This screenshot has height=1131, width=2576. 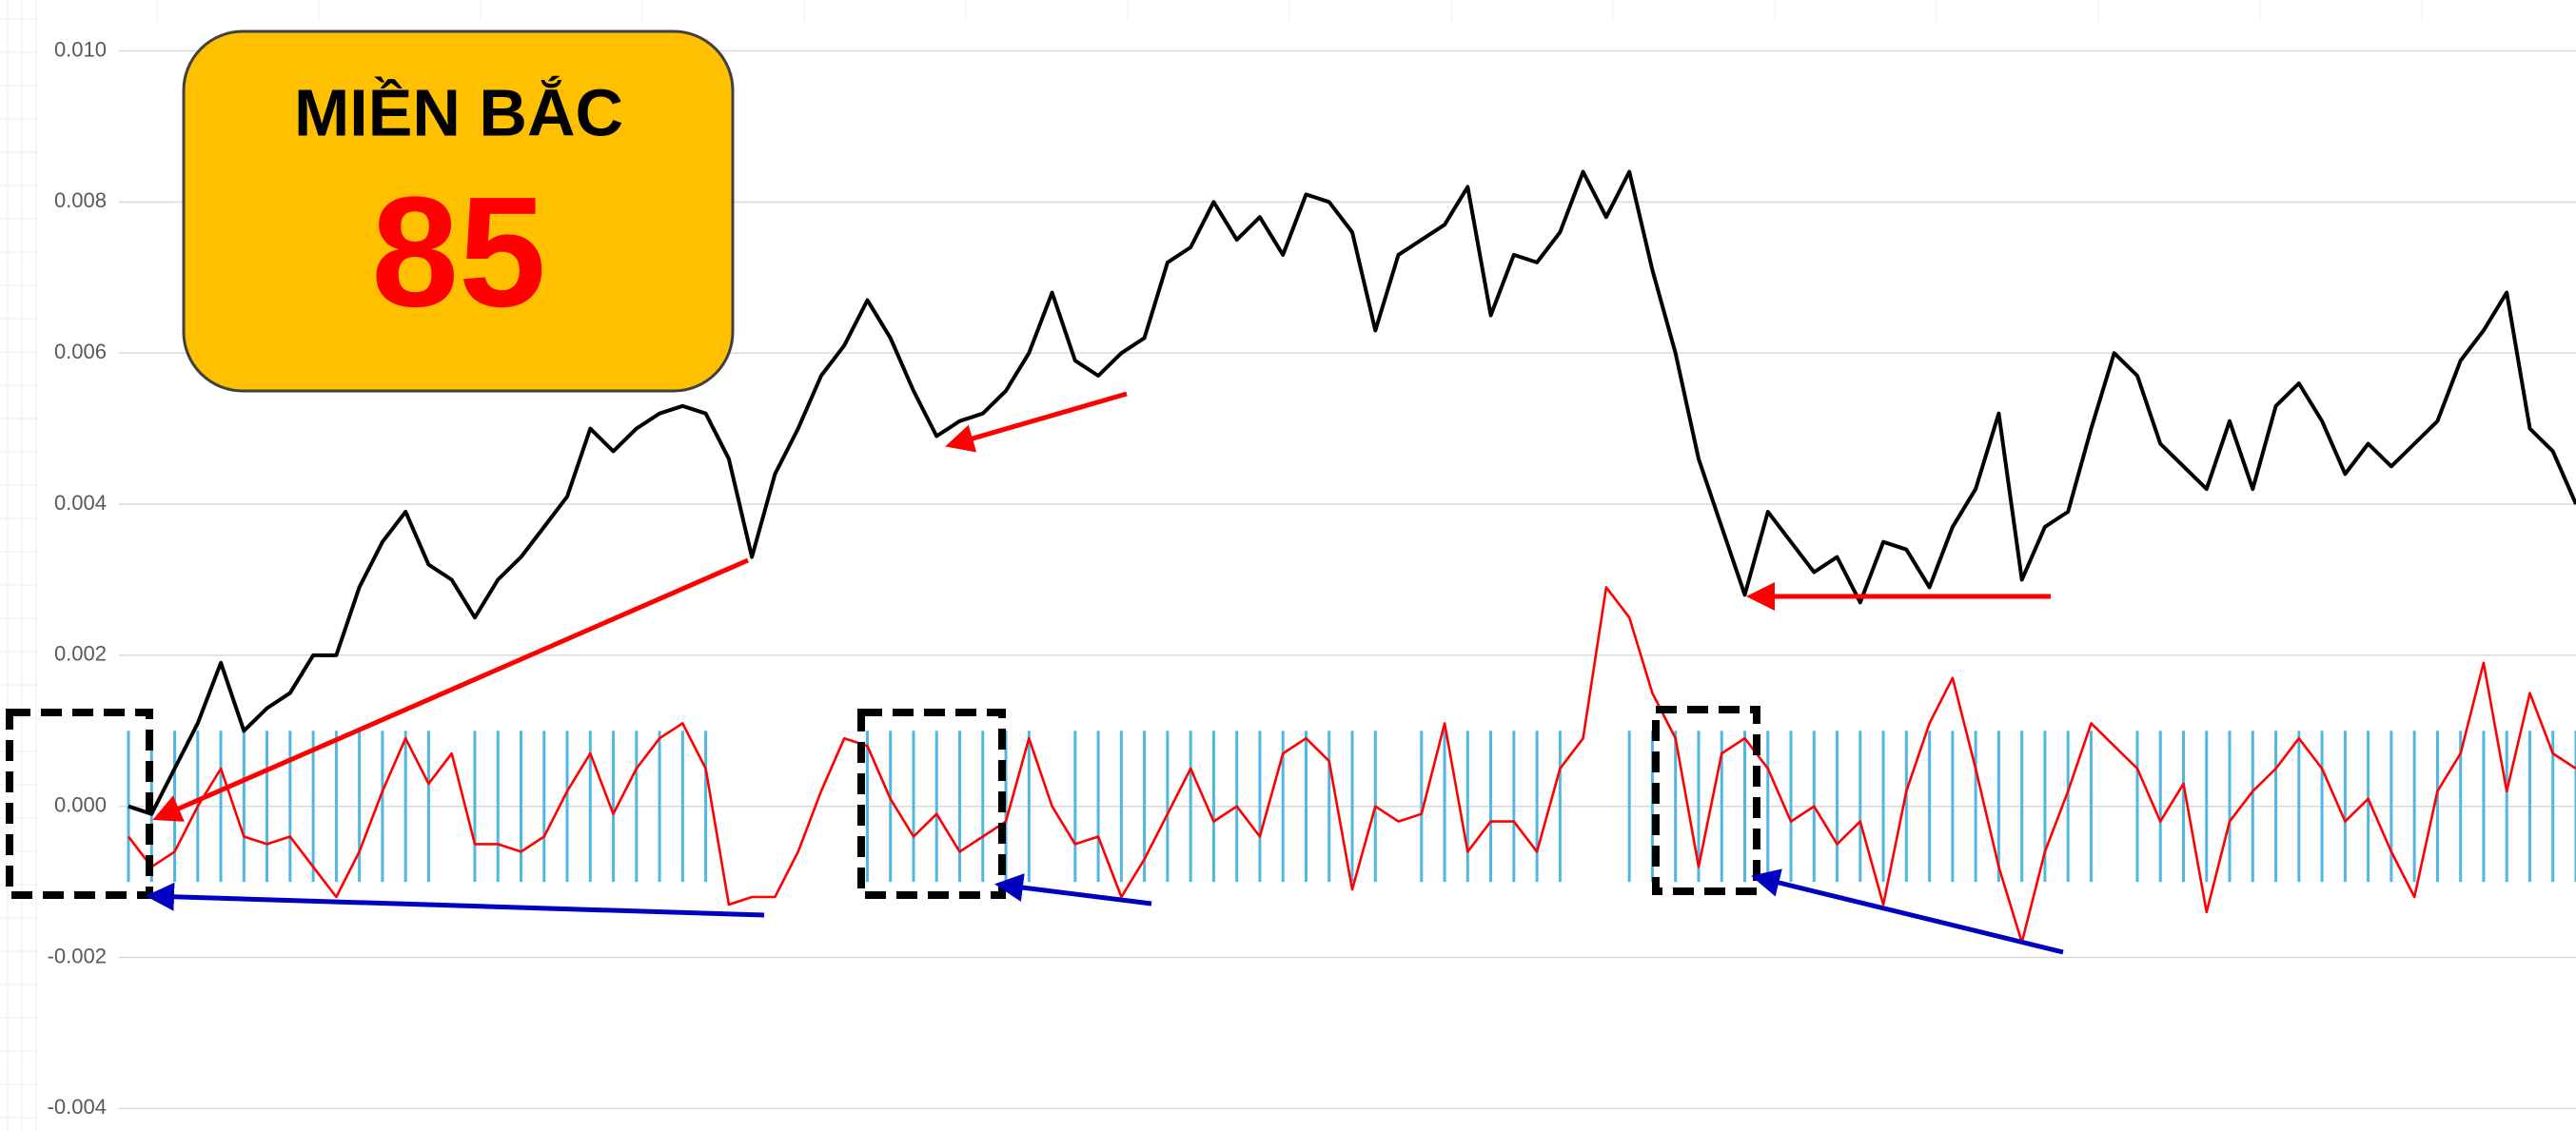 I want to click on y-tick-label: 0.002, so click(x=80, y=654).